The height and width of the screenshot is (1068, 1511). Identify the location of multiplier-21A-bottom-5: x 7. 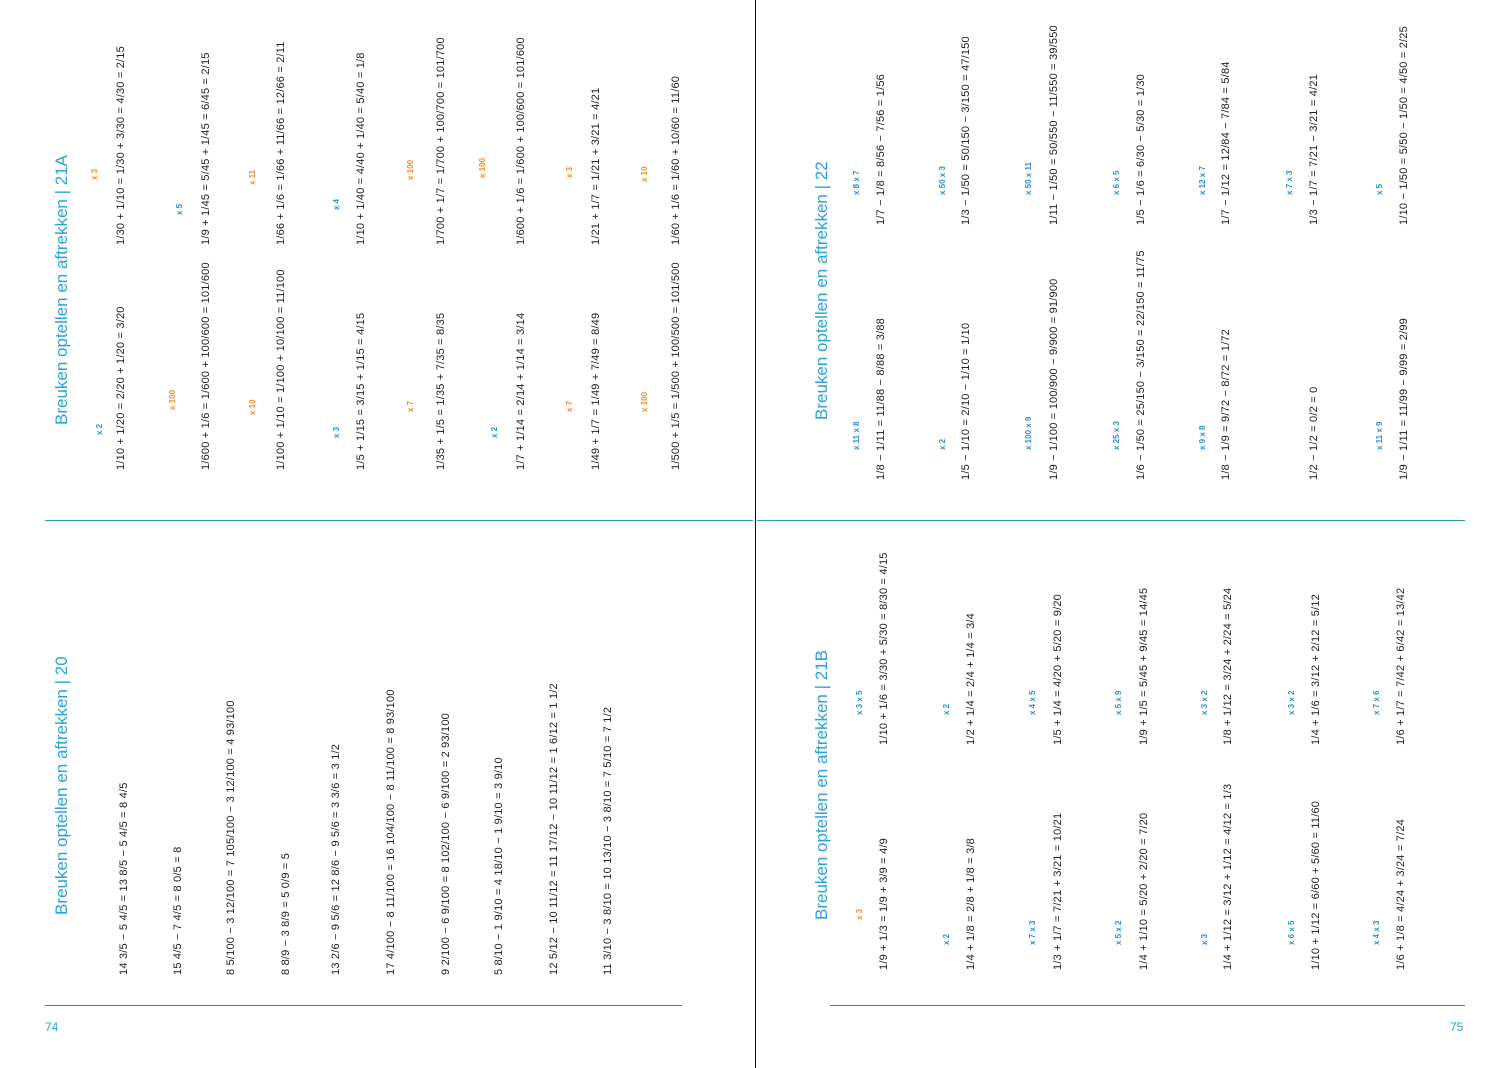
(410, 406).